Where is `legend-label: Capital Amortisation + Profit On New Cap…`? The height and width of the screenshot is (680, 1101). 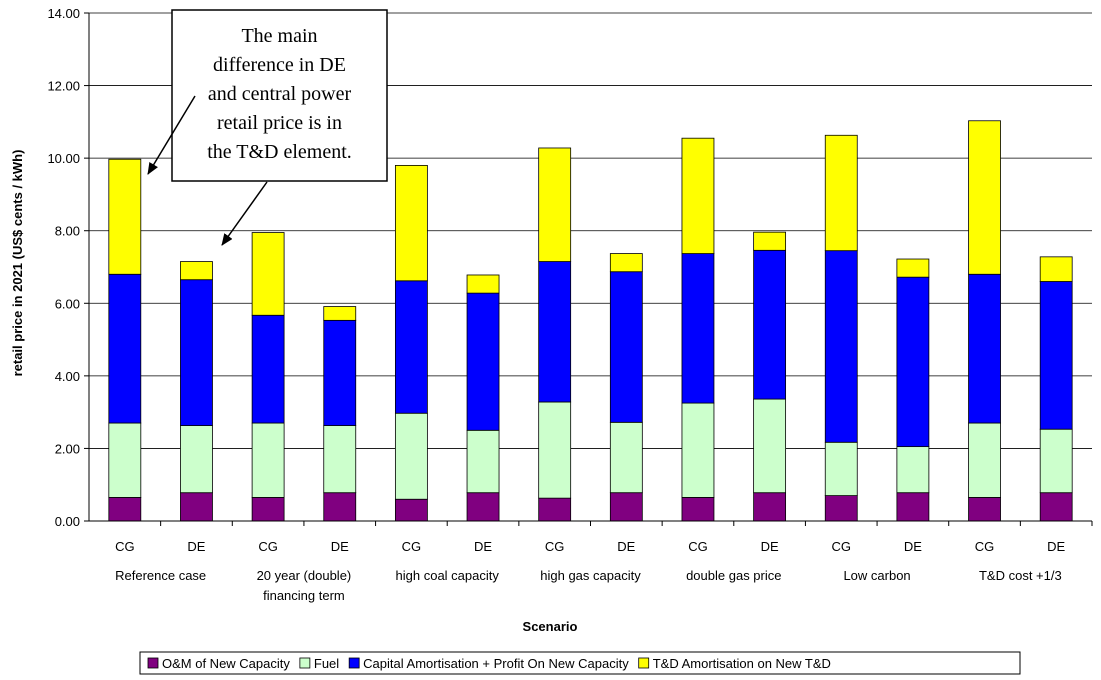
legend-label: Capital Amortisation + Profit On New Cap… is located at coordinates (496, 663).